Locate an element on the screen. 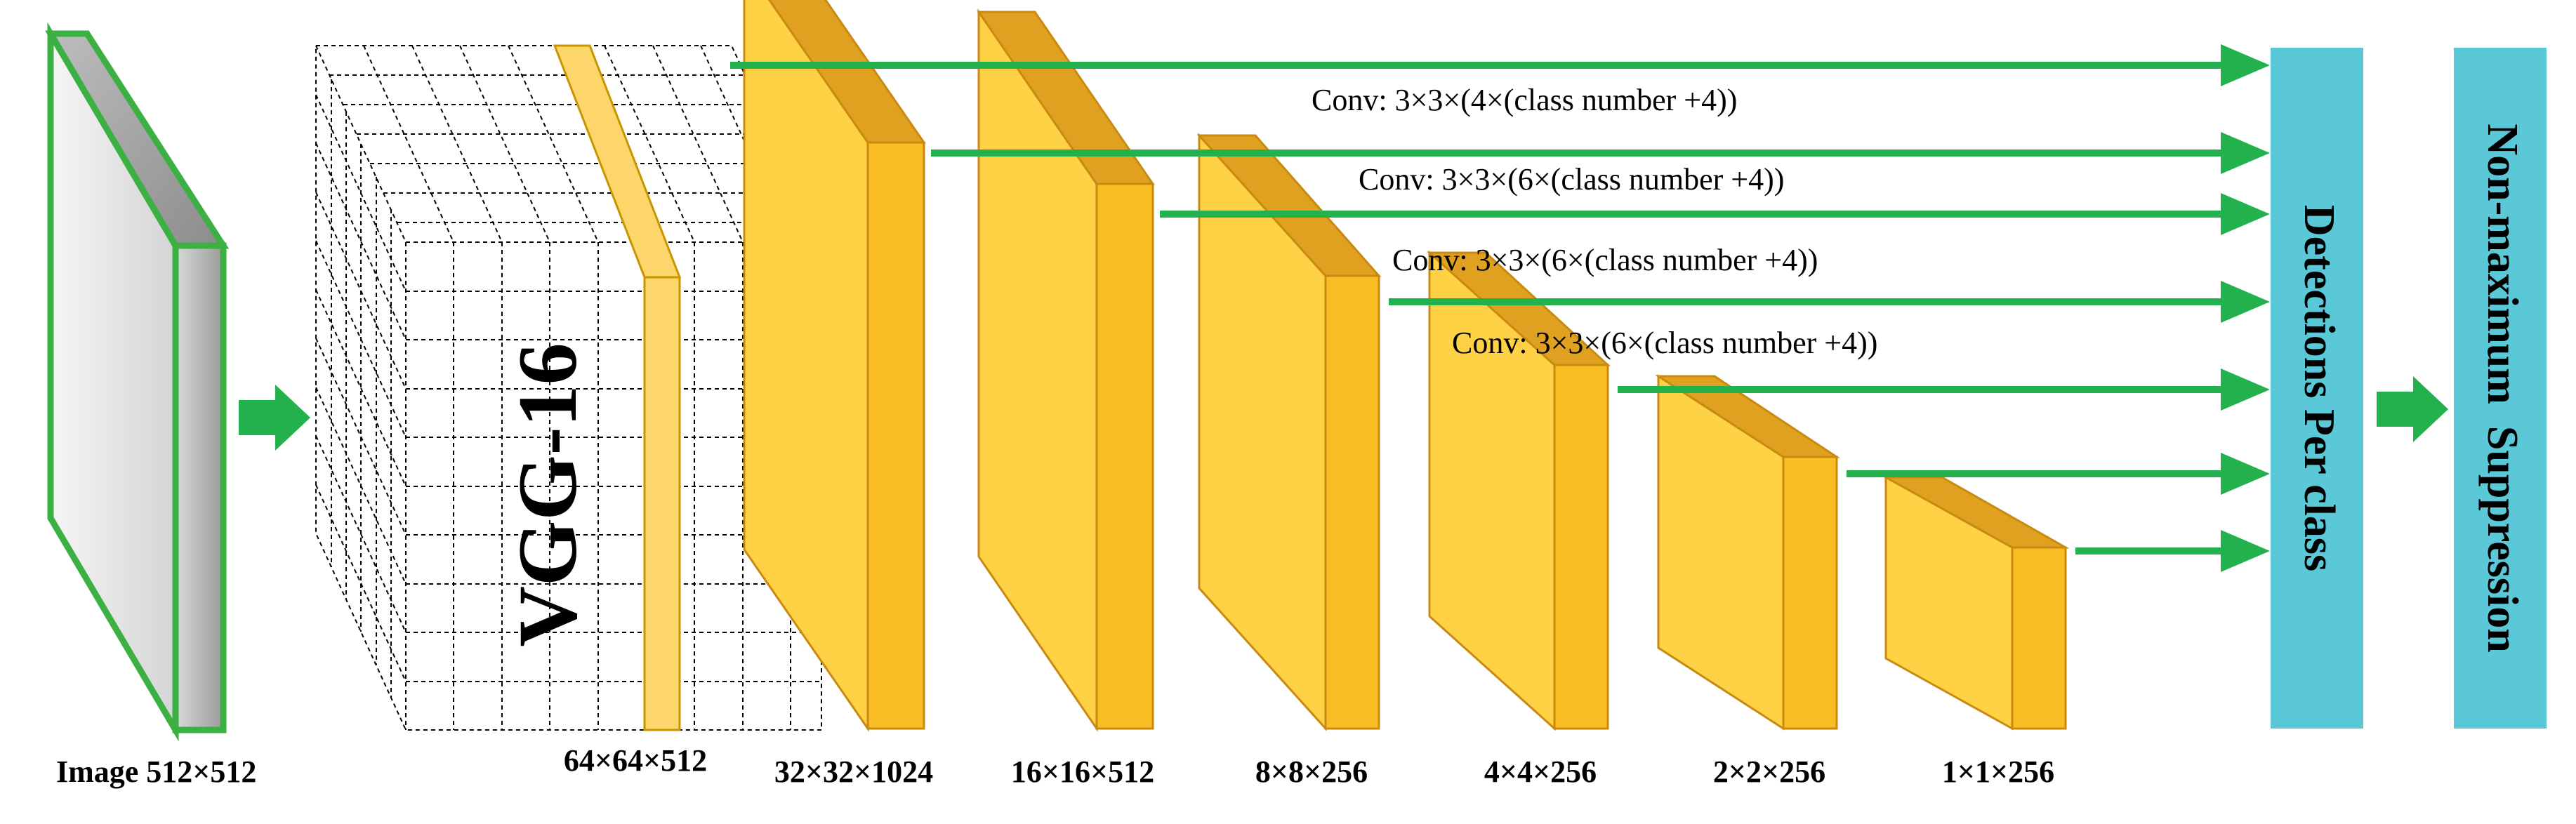  feature-block-1: 32×32×1024 is located at coordinates (838, 394).